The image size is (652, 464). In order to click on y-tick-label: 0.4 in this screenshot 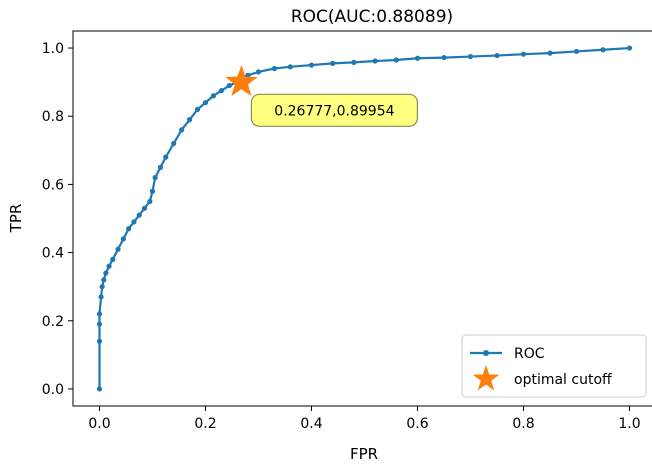, I will do `click(53, 254)`.